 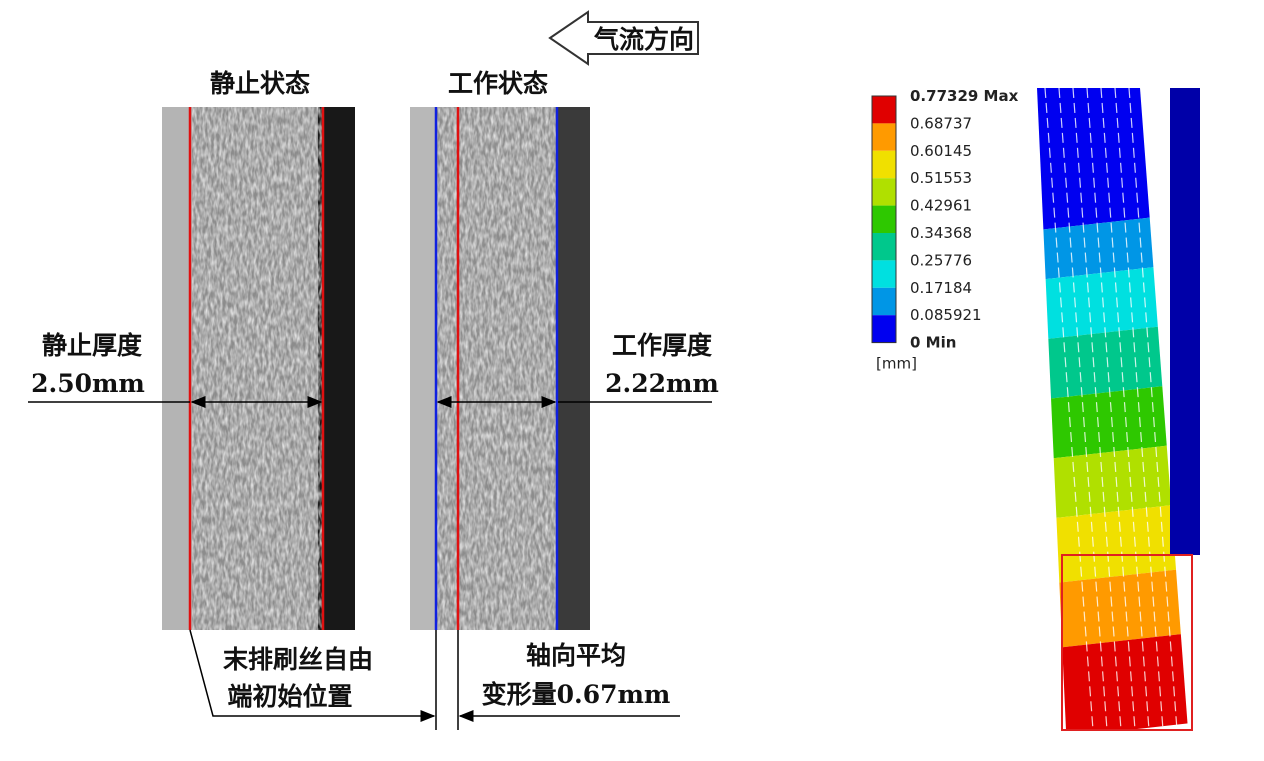 What do you see at coordinates (289, 696) in the screenshot?
I see `annotation: 端初始位置` at bounding box center [289, 696].